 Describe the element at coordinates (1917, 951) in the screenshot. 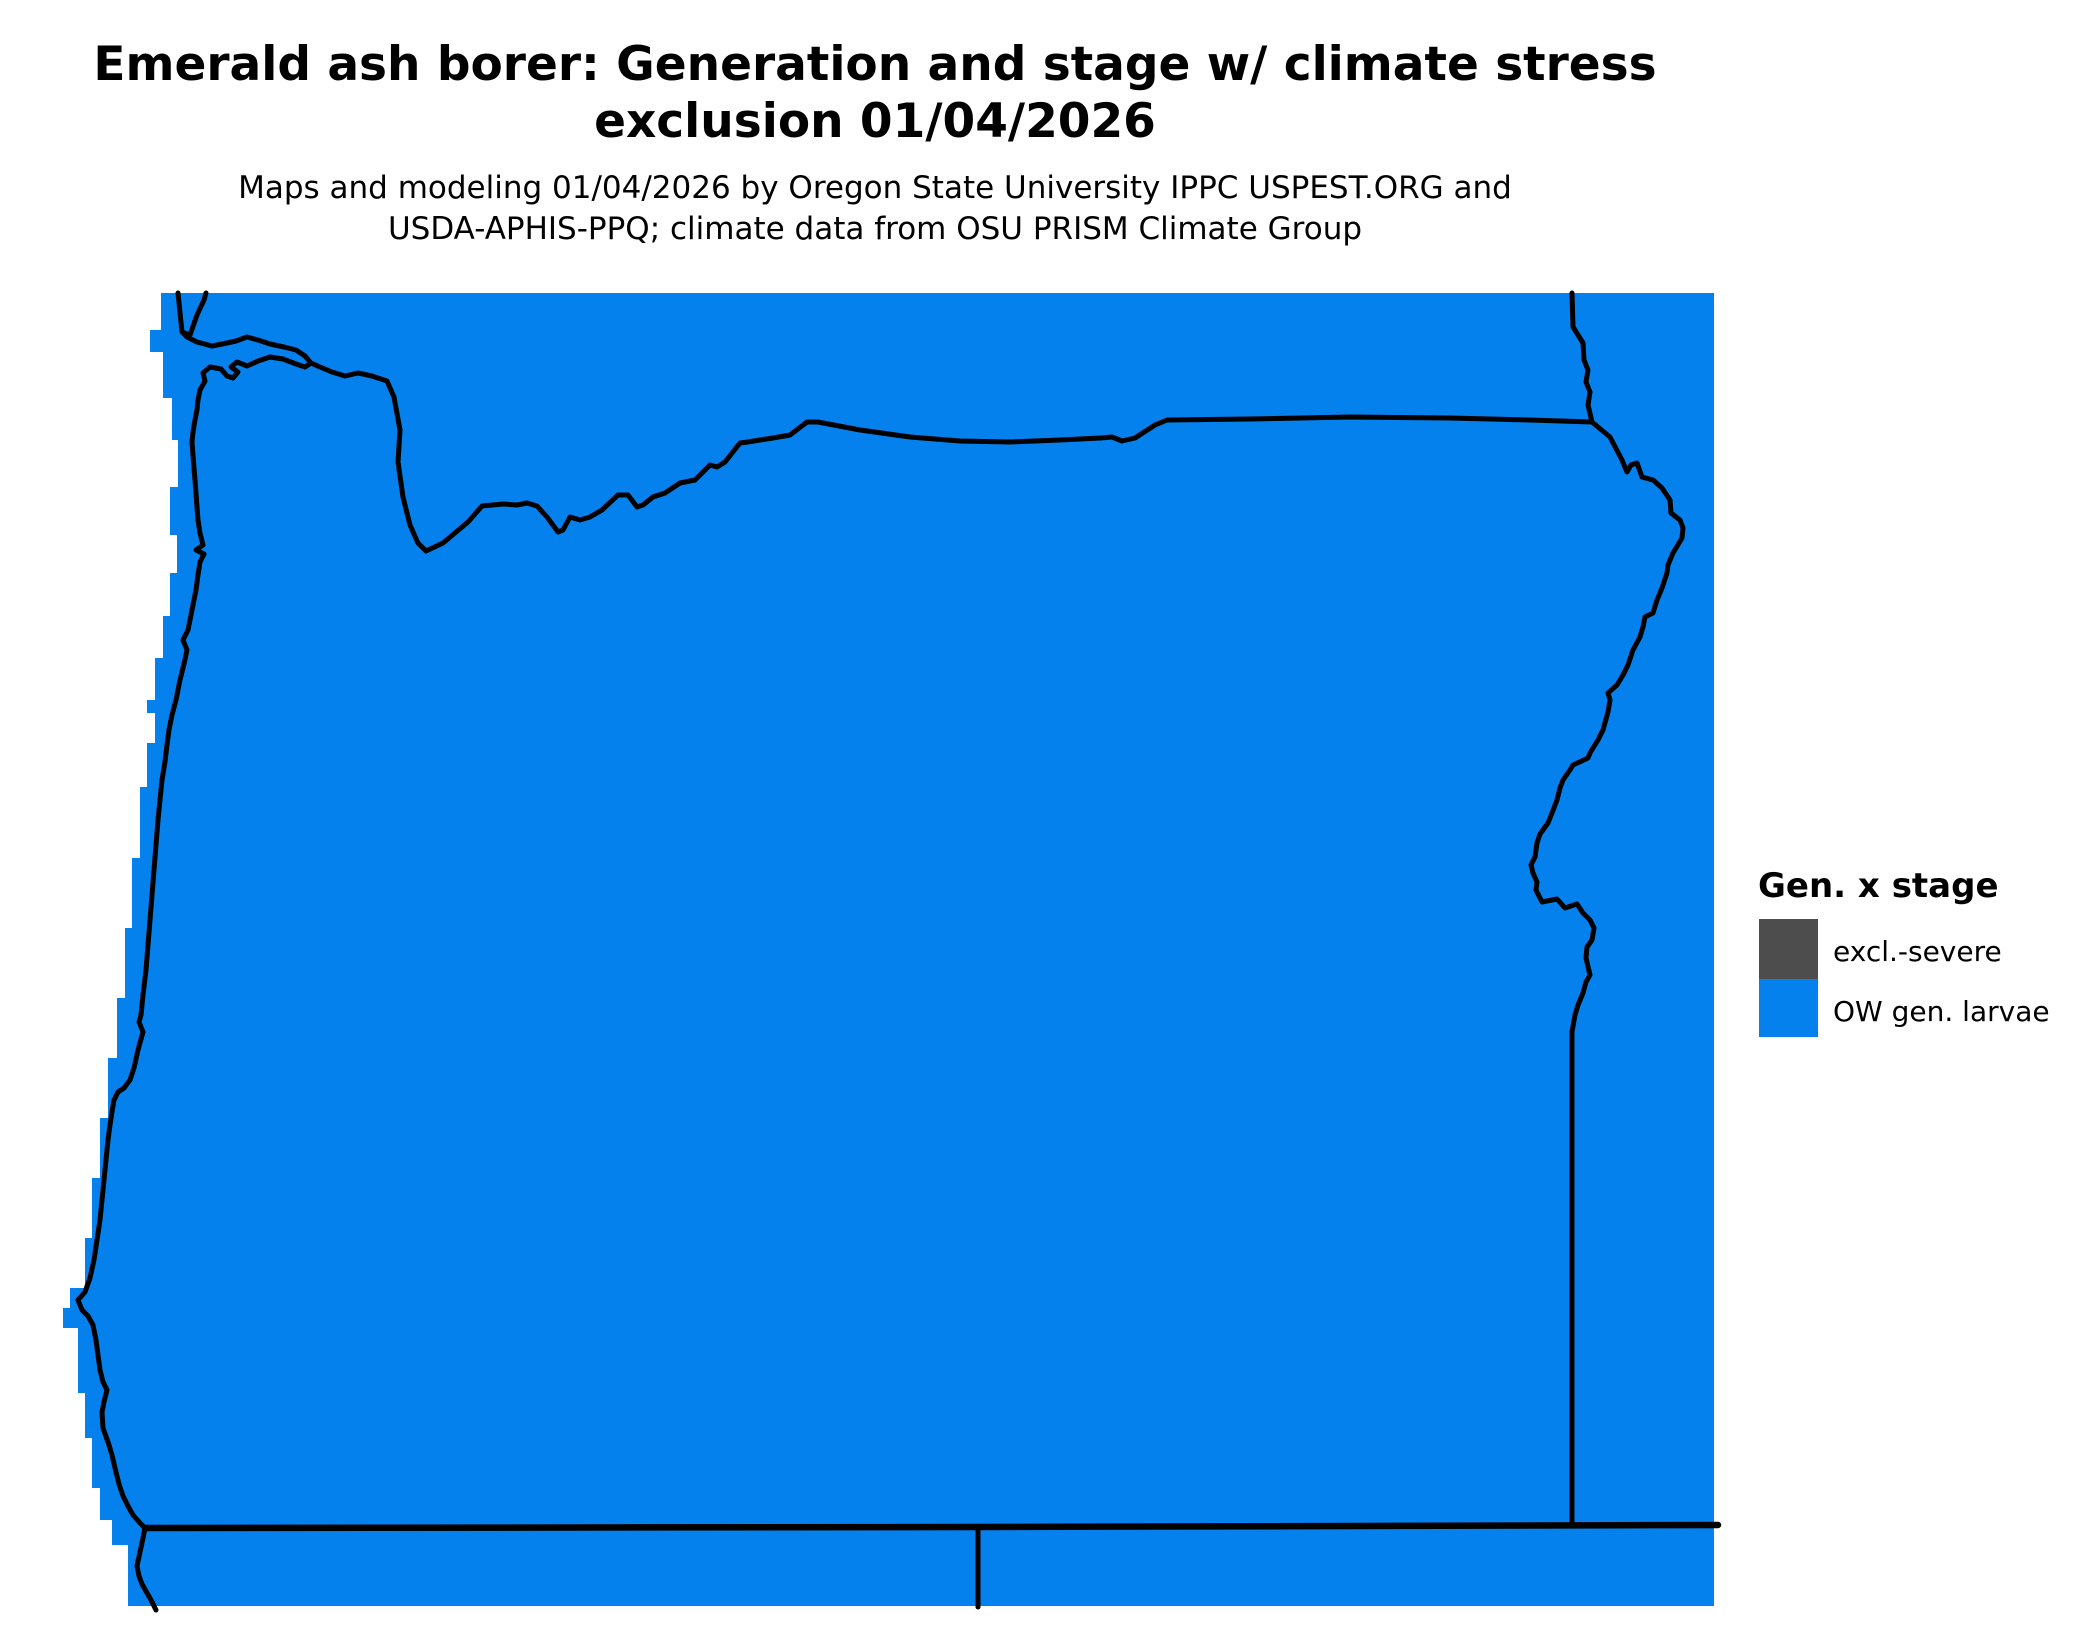

I see `legend-label-excl-severe: excl.-severe` at that location.